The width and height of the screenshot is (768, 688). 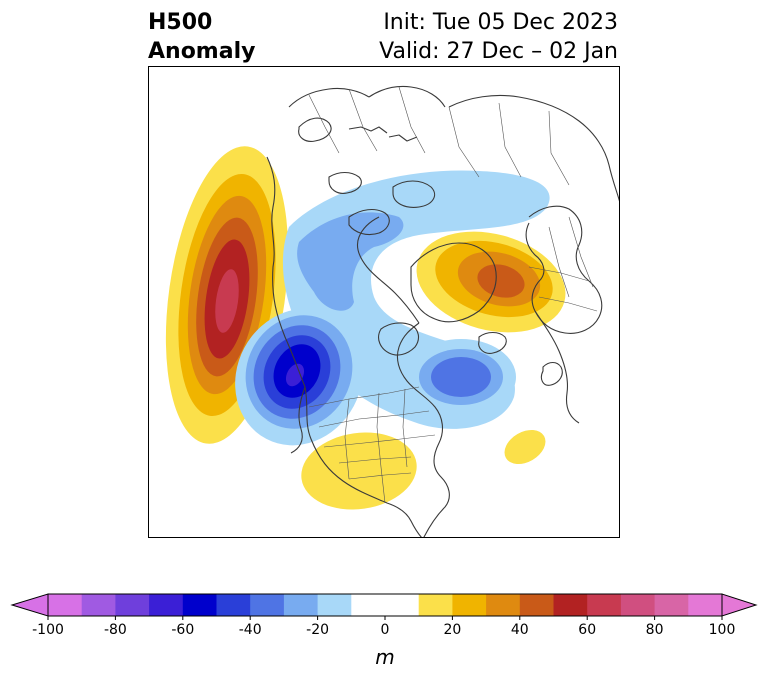 What do you see at coordinates (384, 657) in the screenshot?
I see `colorbar-unit-label: m` at bounding box center [384, 657].